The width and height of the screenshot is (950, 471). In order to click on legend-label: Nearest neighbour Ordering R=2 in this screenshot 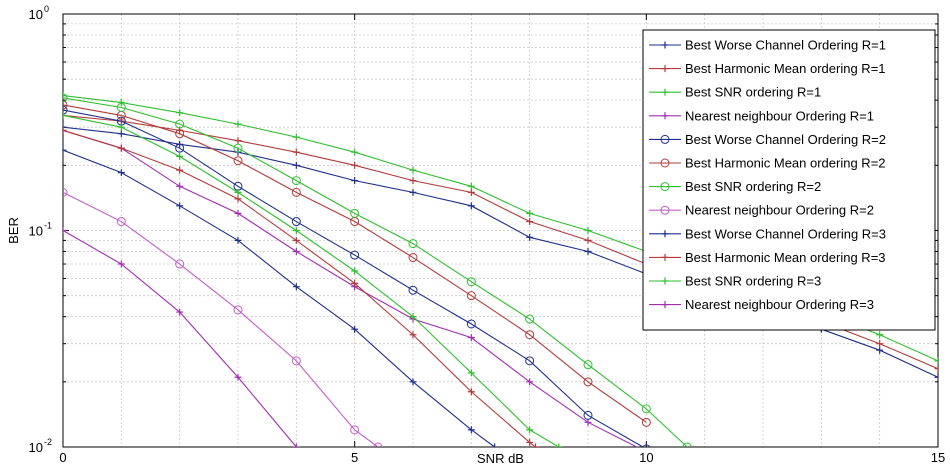, I will do `click(779, 210)`.